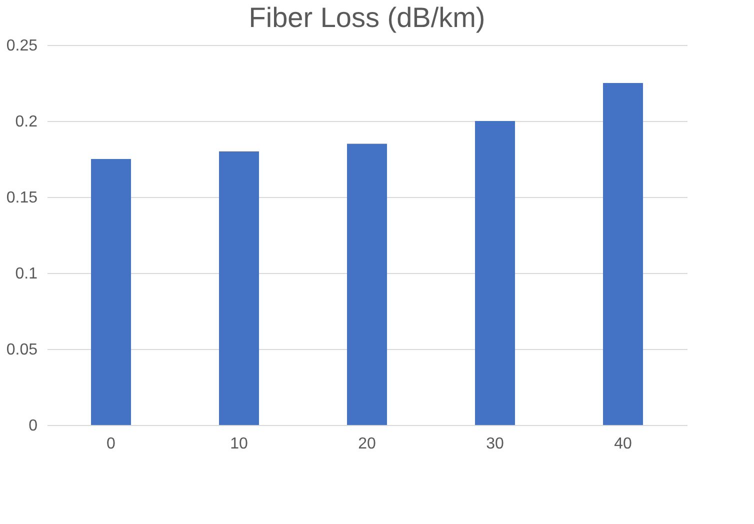  Describe the element at coordinates (22, 350) in the screenshot. I see `y-tick-label: 0.05` at that location.